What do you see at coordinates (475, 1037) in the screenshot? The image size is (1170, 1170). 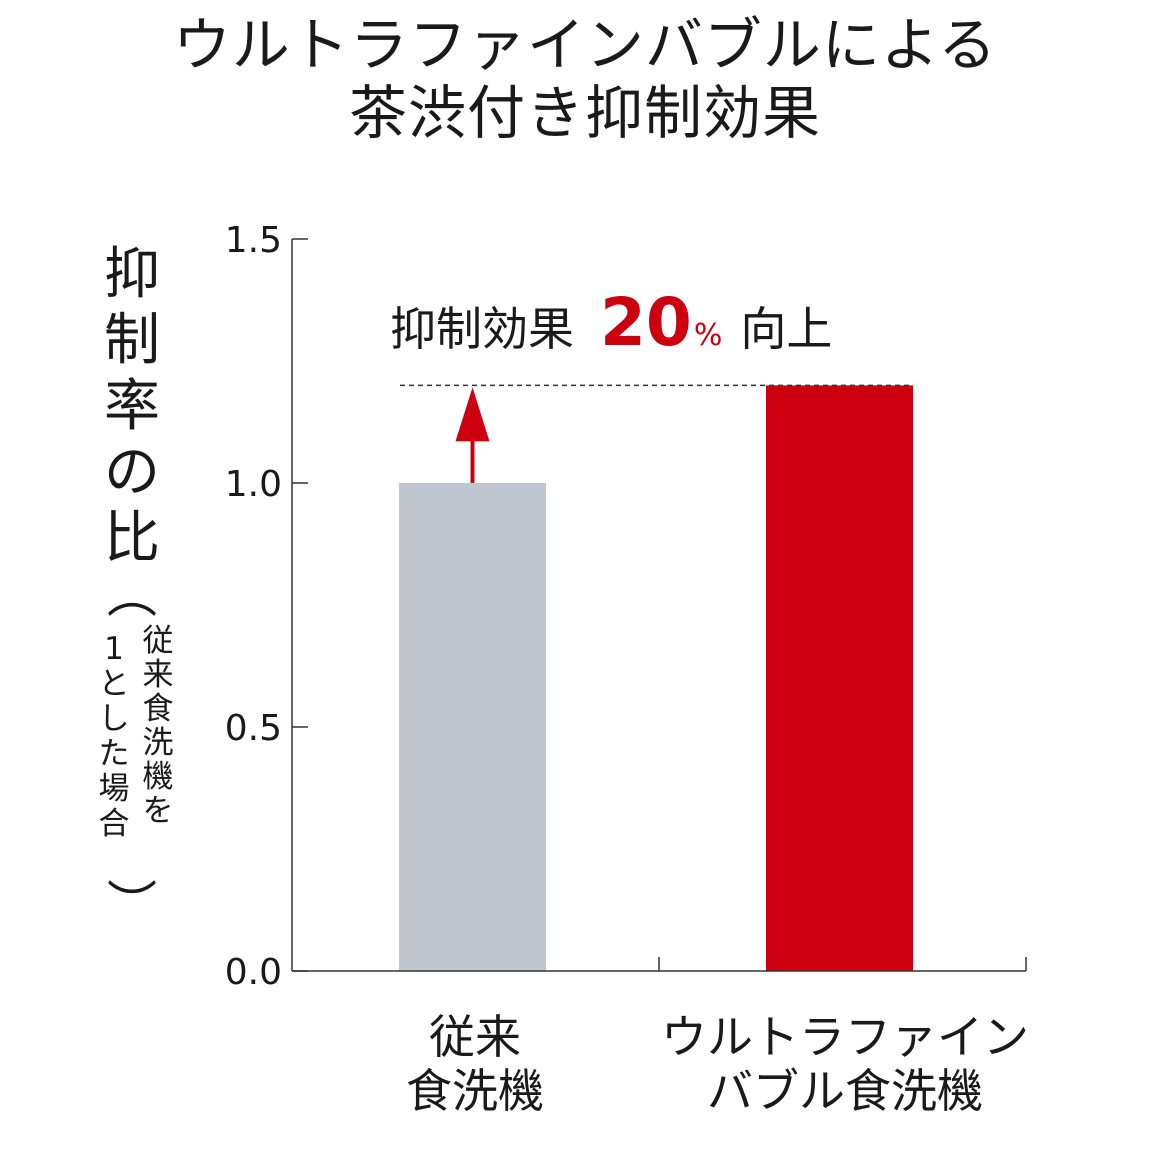 I see `category-label-line: 従来` at bounding box center [475, 1037].